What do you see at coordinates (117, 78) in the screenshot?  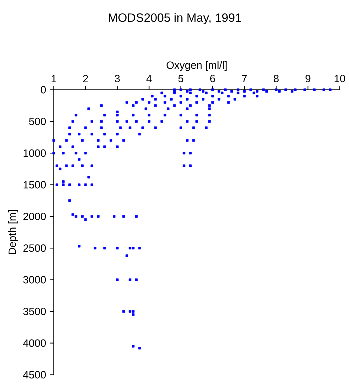 I see `x-tick-label: 3` at bounding box center [117, 78].